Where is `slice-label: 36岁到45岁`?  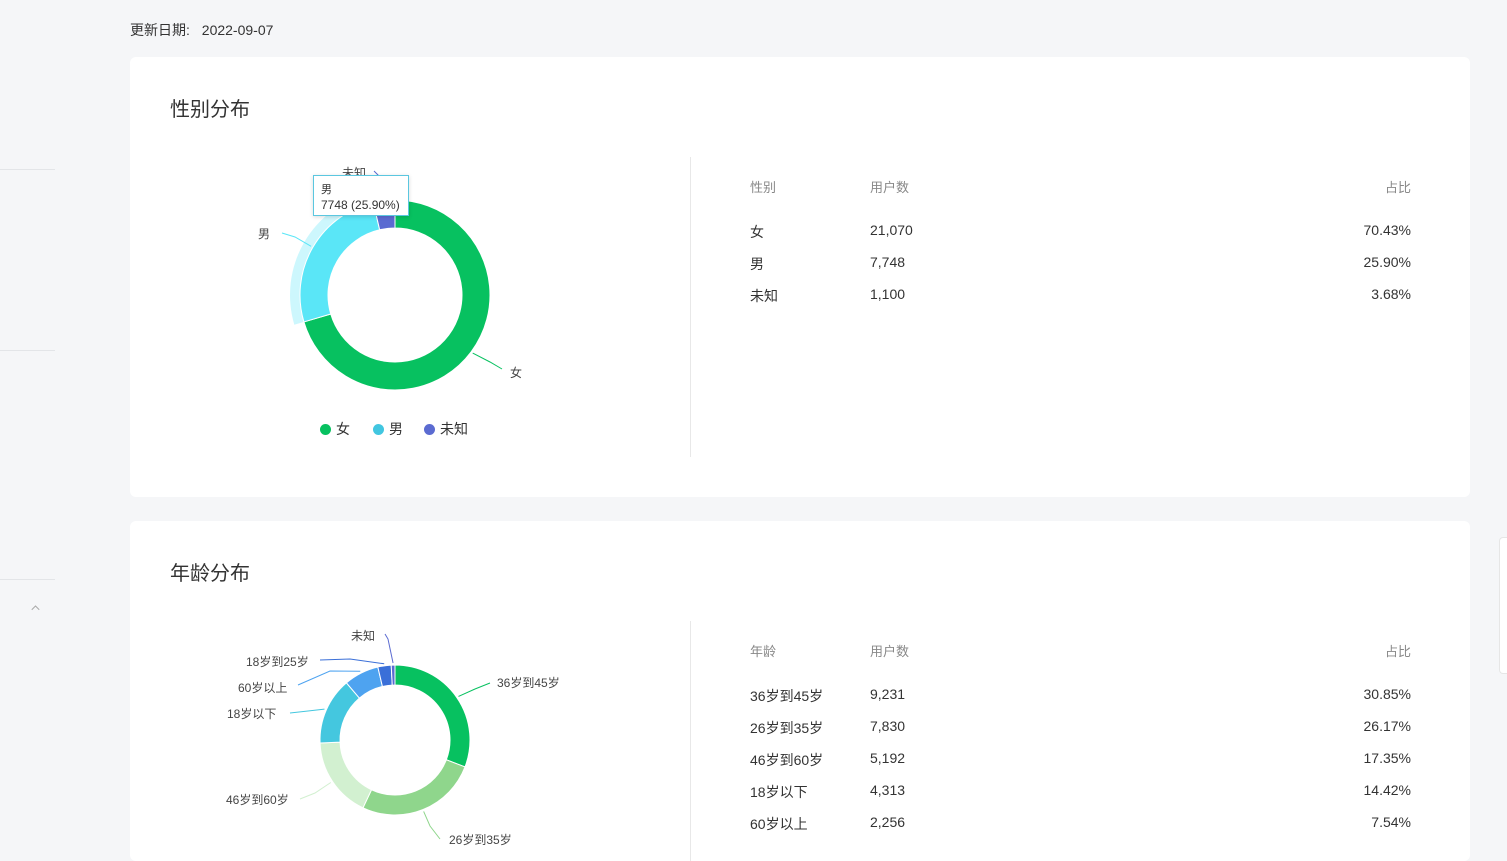
slice-label: 36岁到45岁 is located at coordinates (528, 682).